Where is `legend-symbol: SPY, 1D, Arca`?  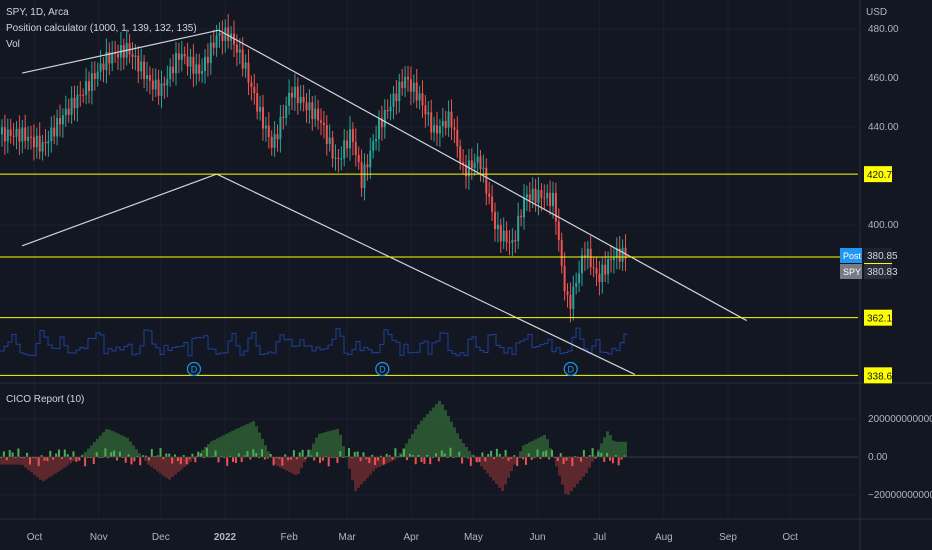
legend-symbol: SPY, 1D, Arca is located at coordinates (37, 12).